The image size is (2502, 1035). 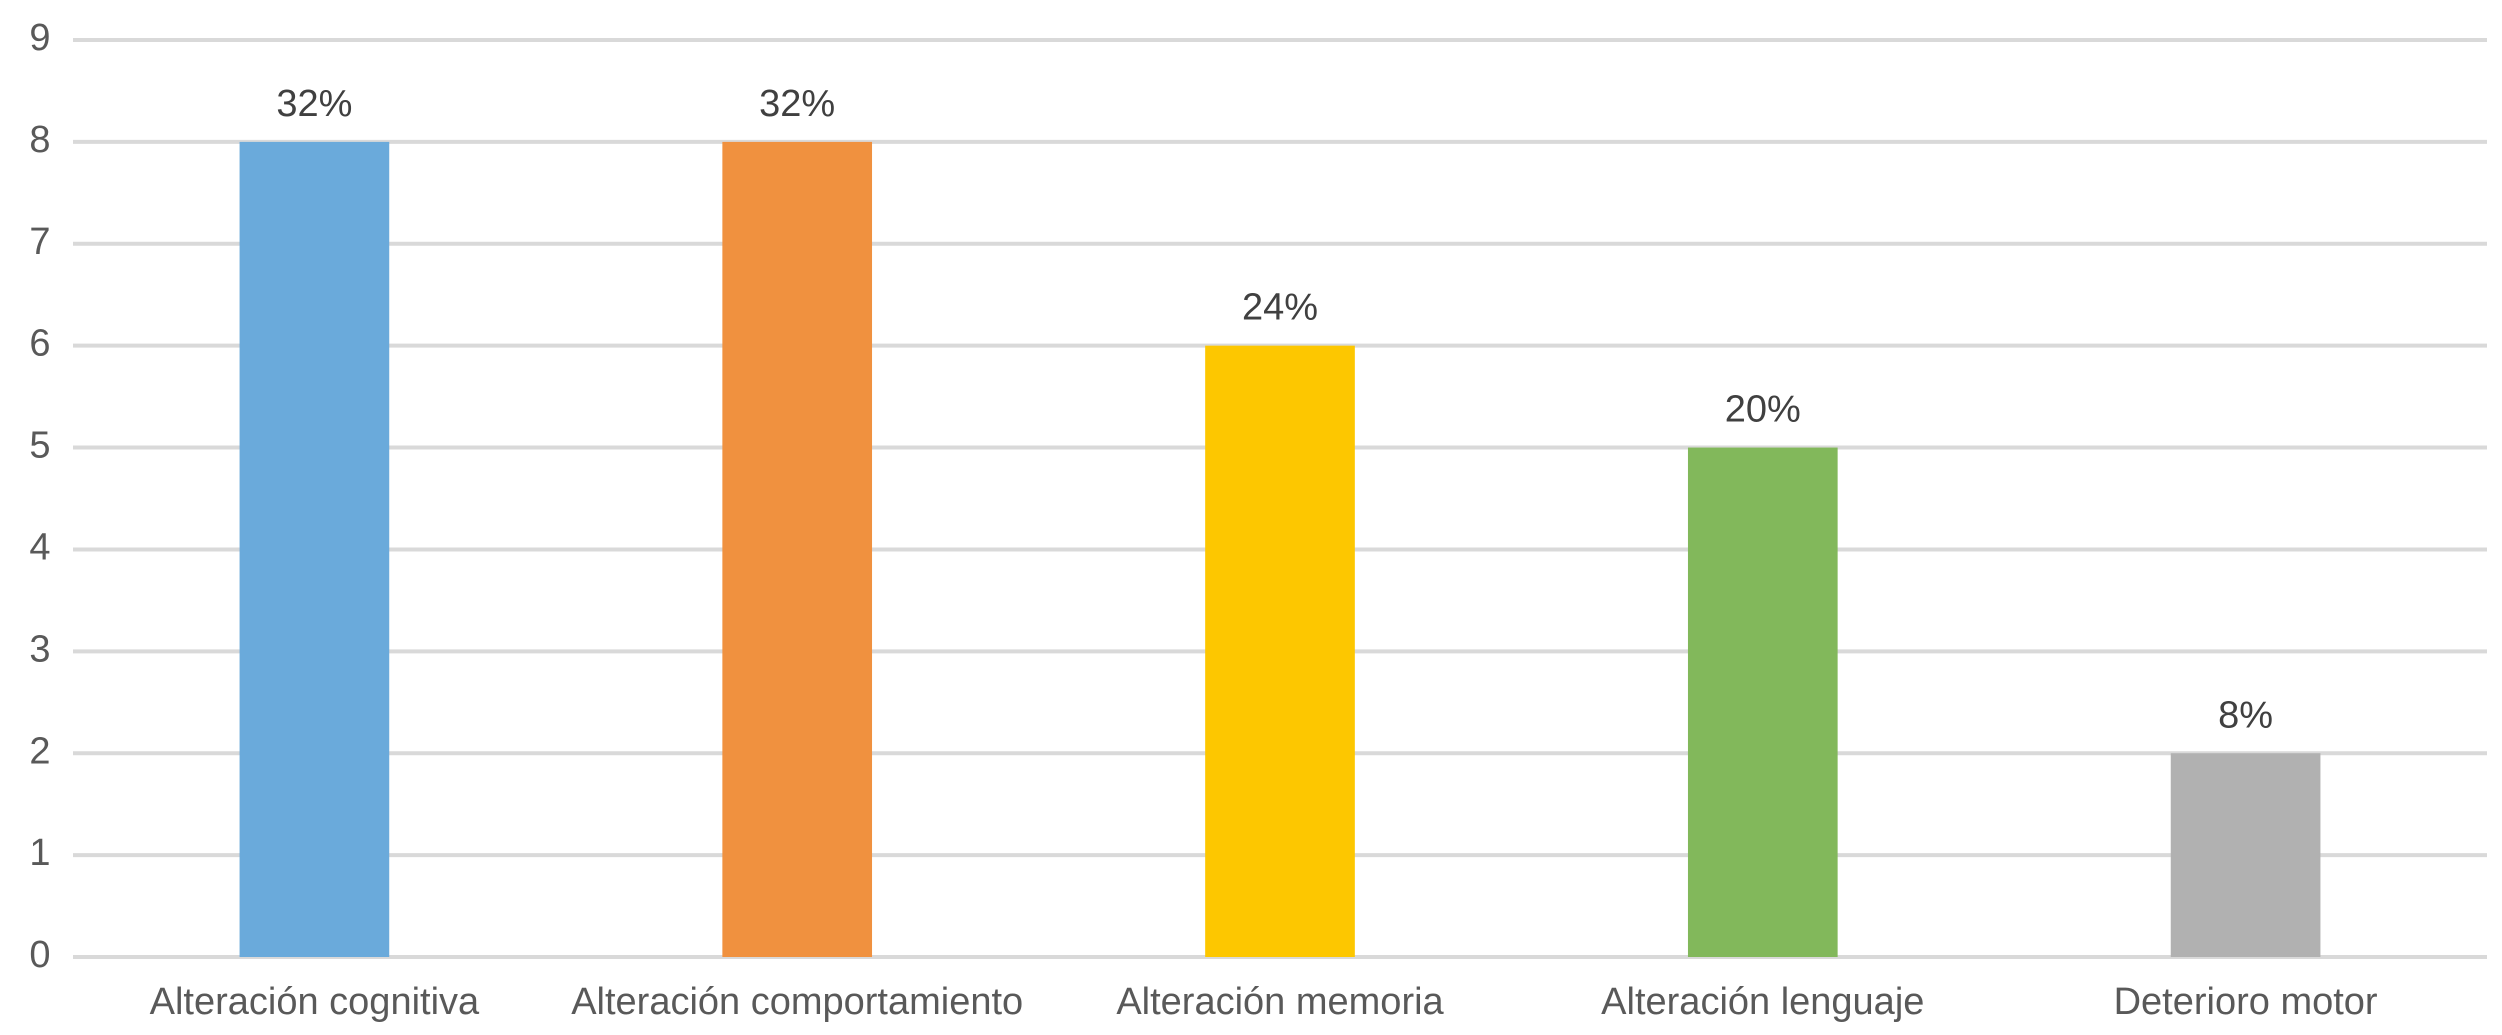 What do you see at coordinates (1280, 1002) in the screenshot?
I see `x-tick-label: Alteración memoria` at bounding box center [1280, 1002].